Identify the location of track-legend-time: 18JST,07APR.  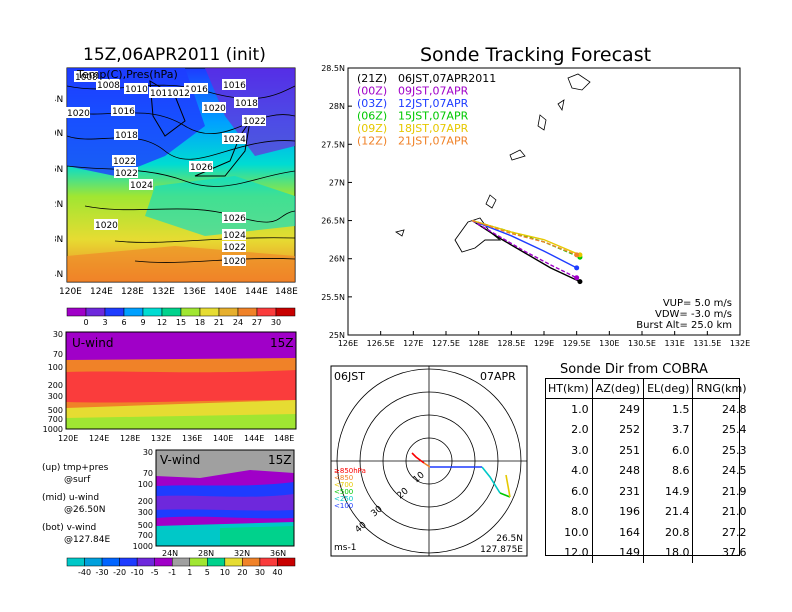
(433, 128).